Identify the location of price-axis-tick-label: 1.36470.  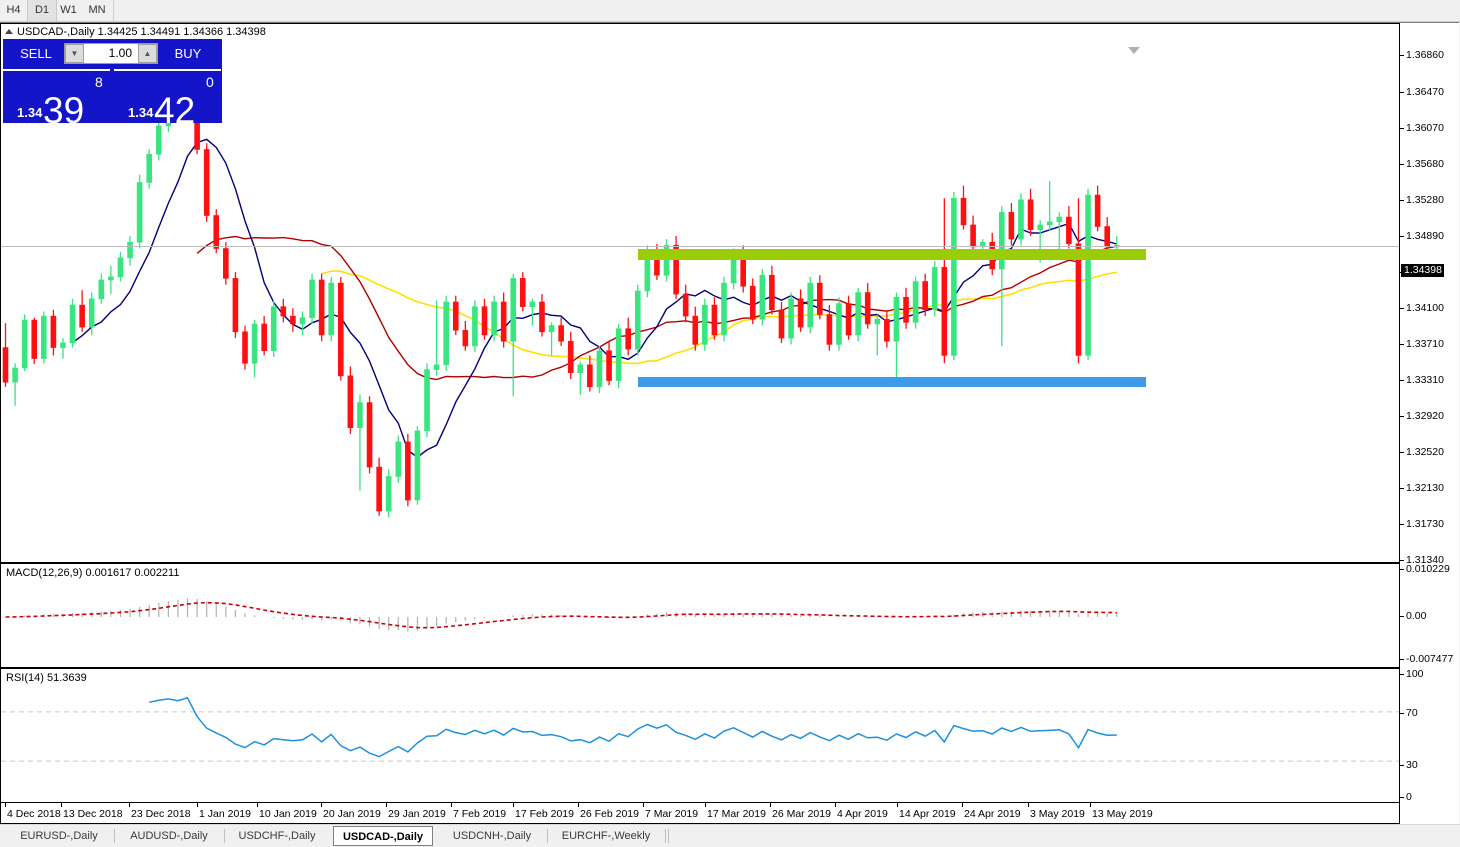
(1425, 92).